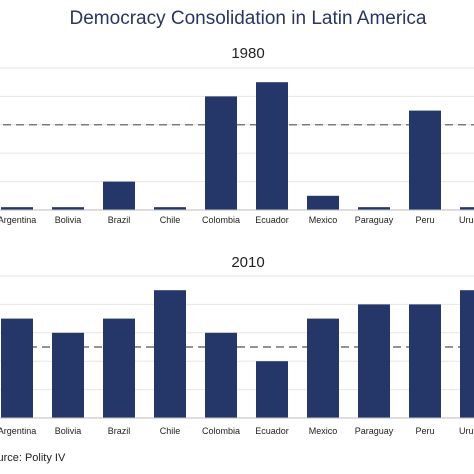 This screenshot has width=474, height=474. I want to click on panel-bottom-tick-label: Bolivia, so click(68, 431).